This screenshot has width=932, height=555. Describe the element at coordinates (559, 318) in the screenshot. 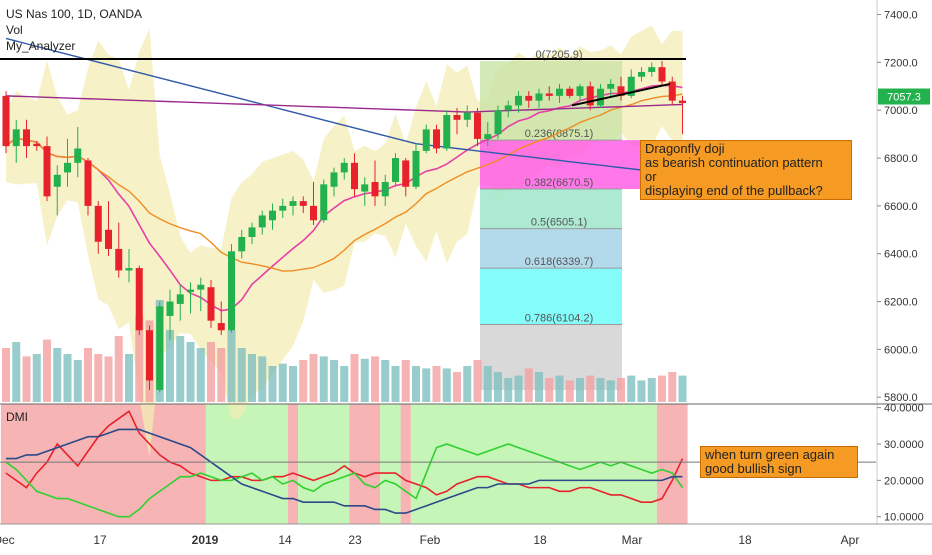

I see `fib-label-5: 0.786(6104.2)` at that location.